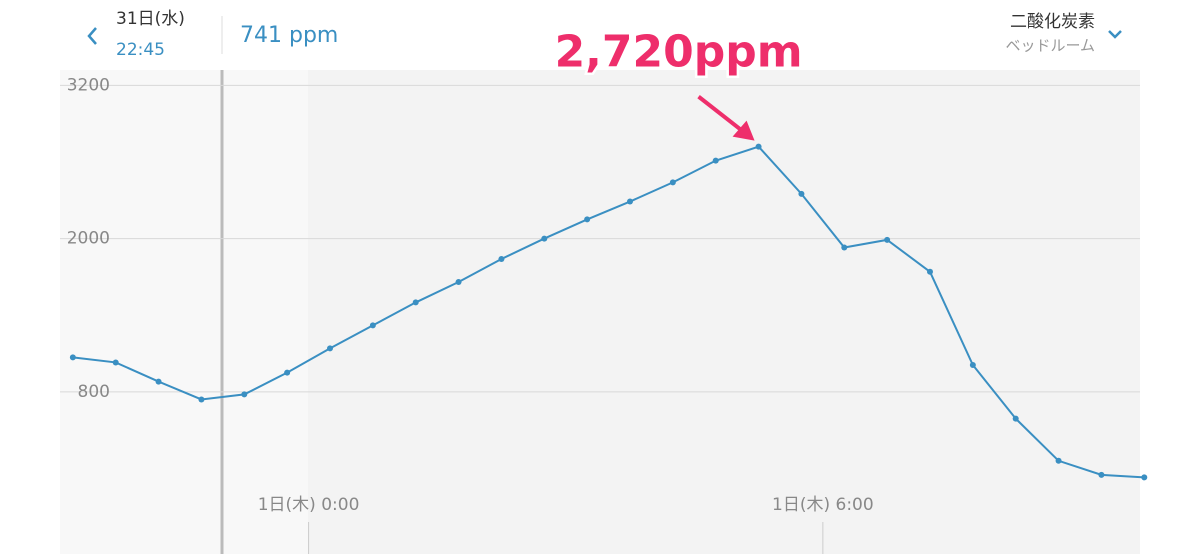 The width and height of the screenshot is (1200, 554). What do you see at coordinates (88, 85) in the screenshot?
I see `y-tick-label: 3200` at bounding box center [88, 85].